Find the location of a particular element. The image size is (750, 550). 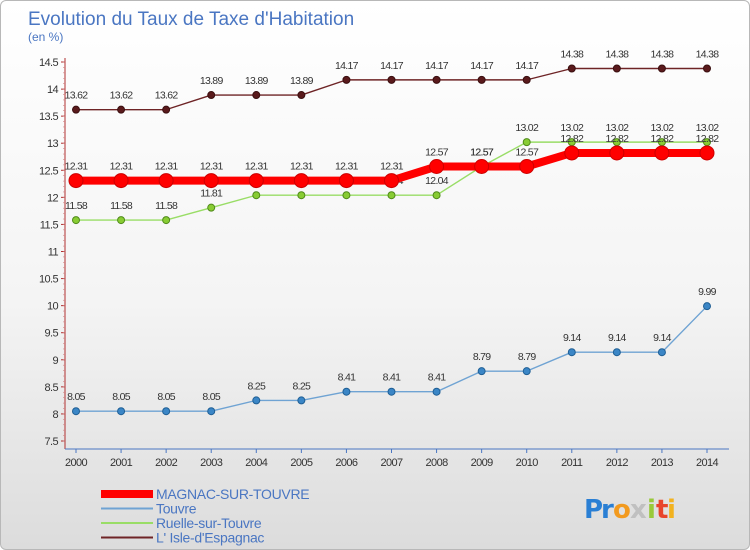

y-tick-label: 11.5 is located at coordinates (49, 225).